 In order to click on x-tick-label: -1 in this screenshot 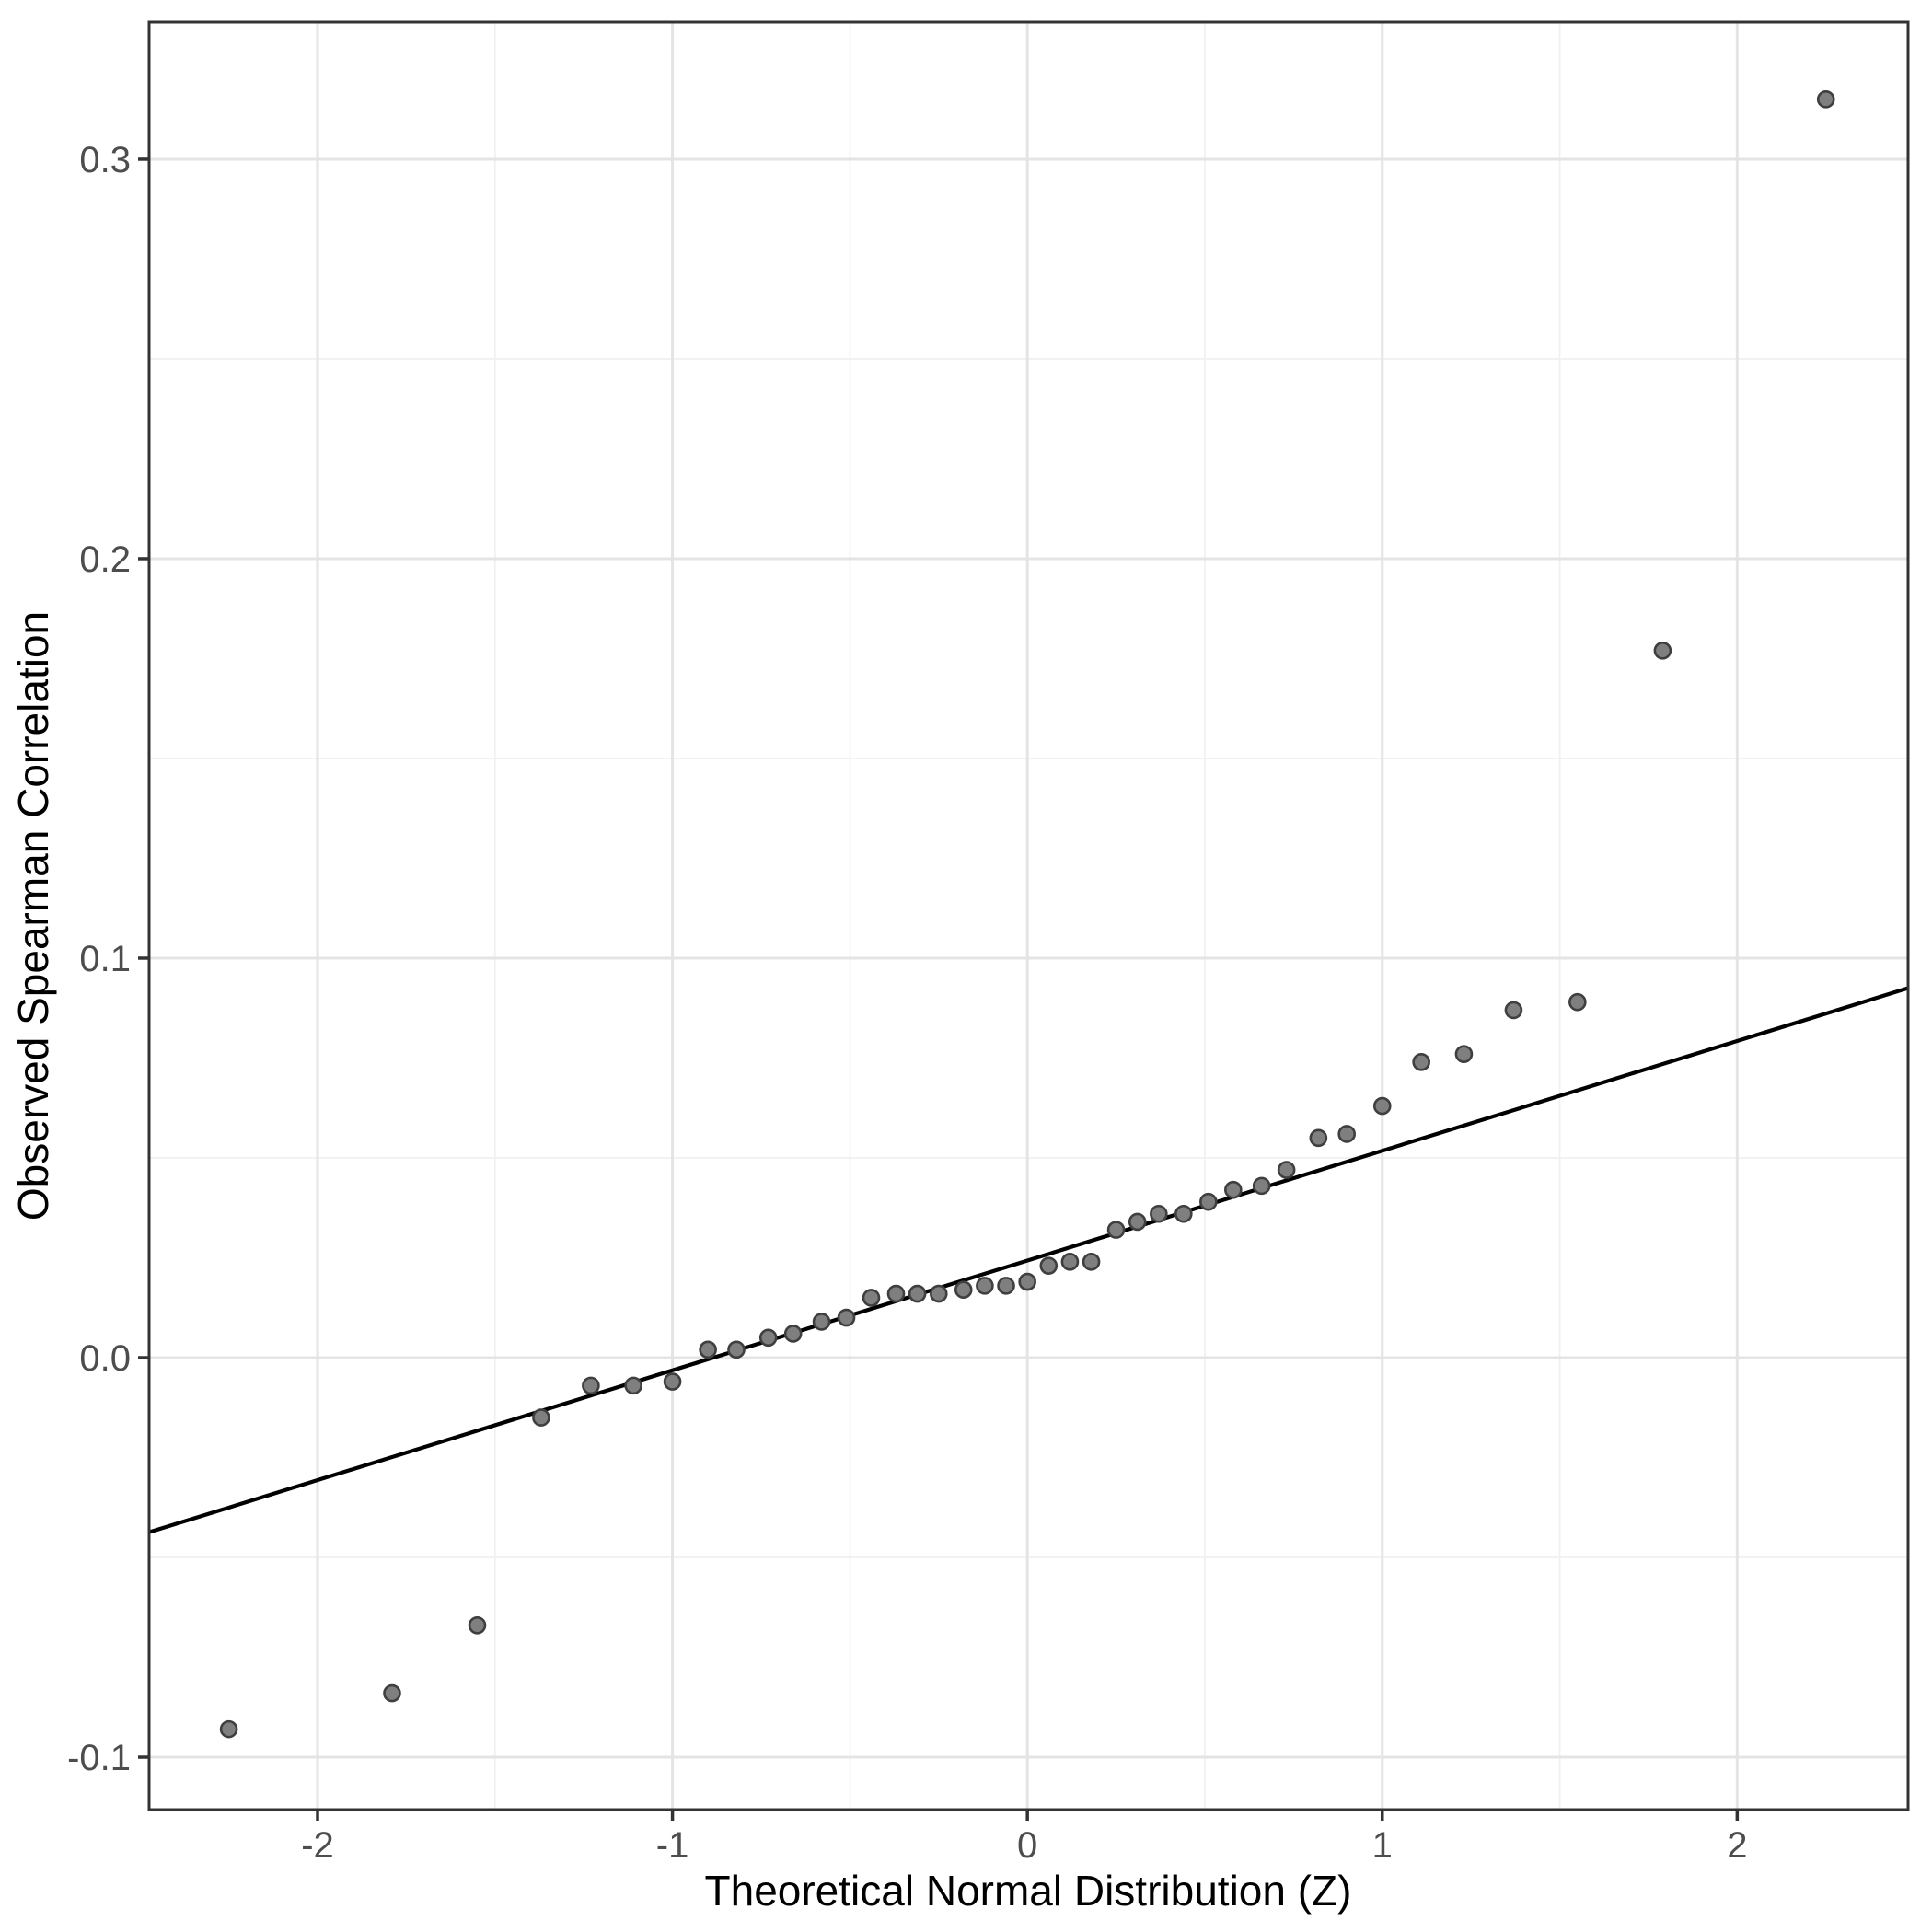, I will do `click(673, 1846)`.